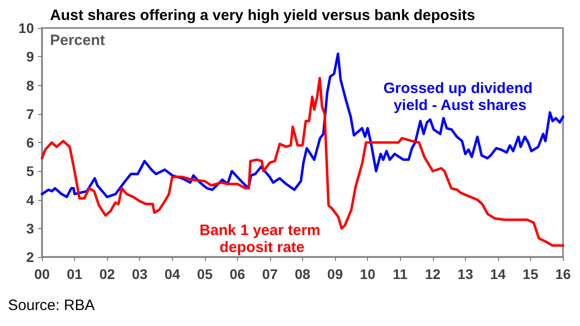  I want to click on source-note: Source: RBA, so click(51, 305).